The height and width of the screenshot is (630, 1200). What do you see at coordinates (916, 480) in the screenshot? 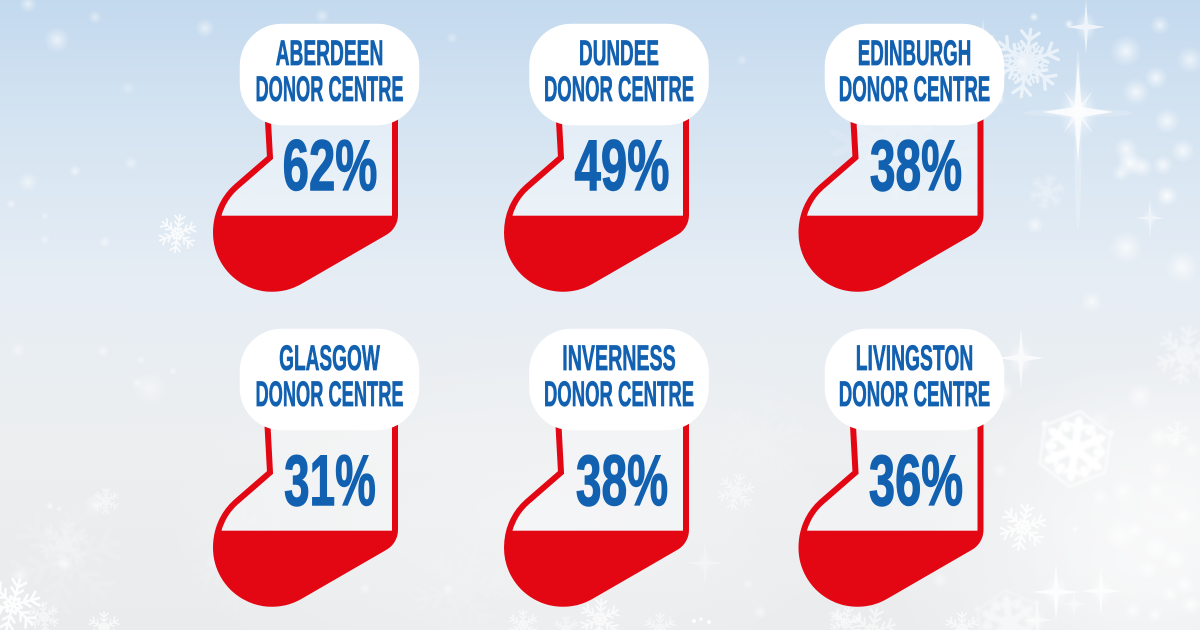
I see `svg-text: 36%` at bounding box center [916, 480].